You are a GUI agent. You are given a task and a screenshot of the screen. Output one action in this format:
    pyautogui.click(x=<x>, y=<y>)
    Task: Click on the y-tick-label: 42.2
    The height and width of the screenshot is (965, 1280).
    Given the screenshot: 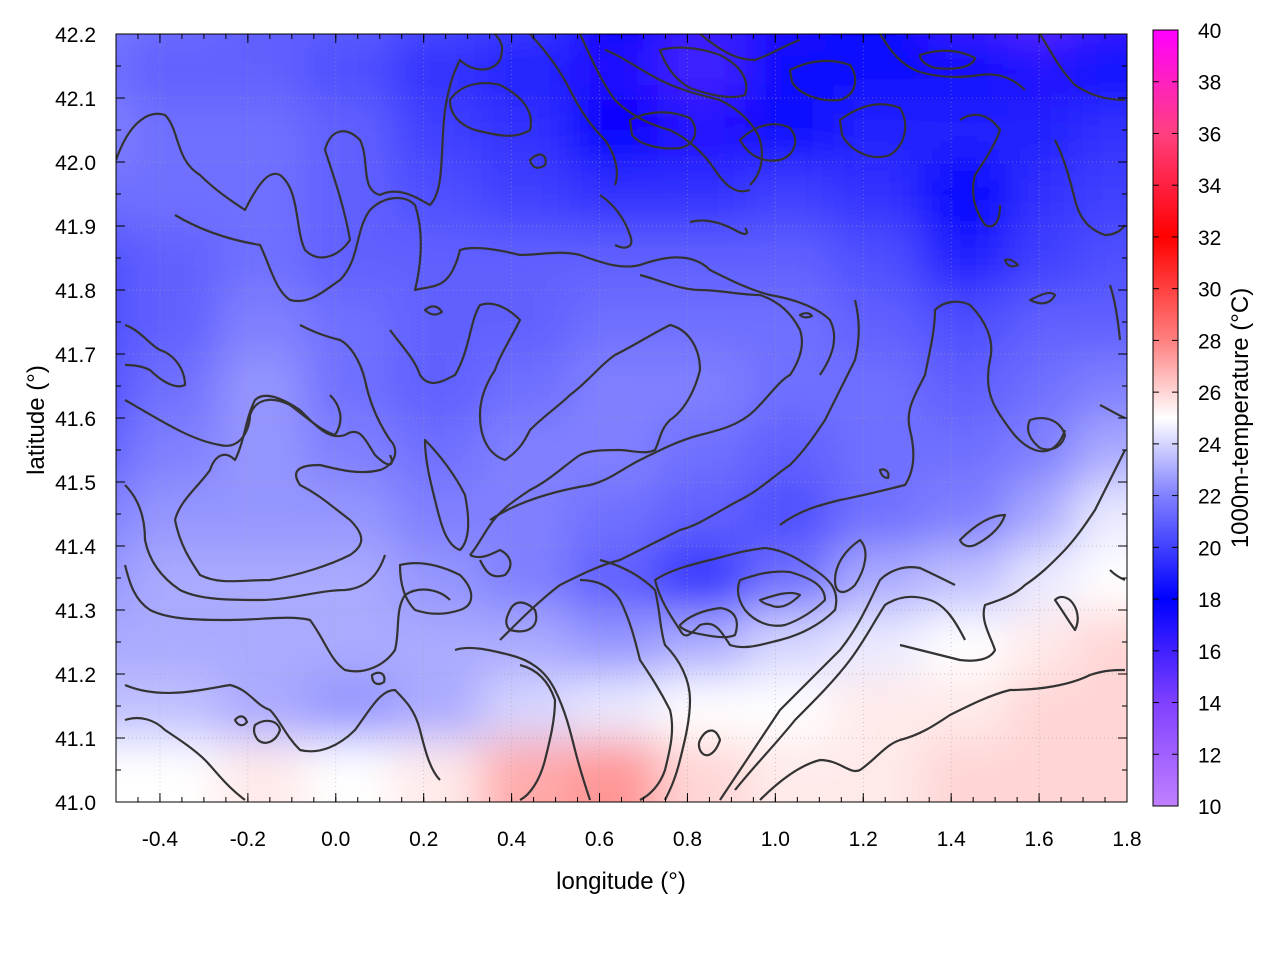 What is the action you would take?
    pyautogui.click(x=75, y=35)
    